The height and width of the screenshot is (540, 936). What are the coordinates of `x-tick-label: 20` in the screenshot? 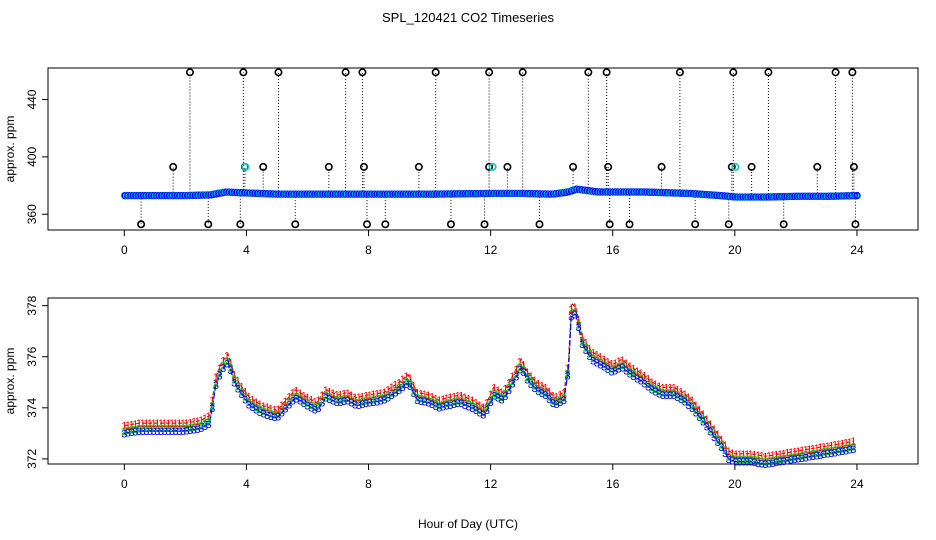 It's located at (735, 484).